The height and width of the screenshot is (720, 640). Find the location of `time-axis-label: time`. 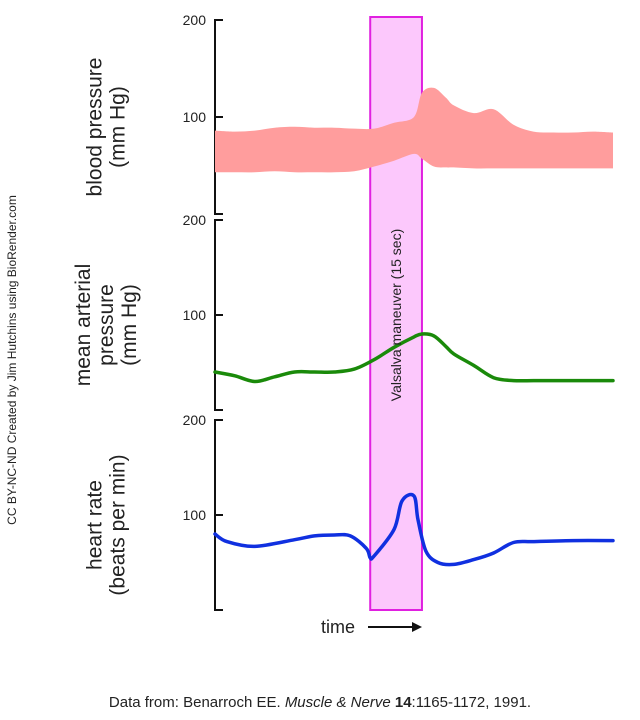

time-axis-label: time is located at coordinates (338, 627).